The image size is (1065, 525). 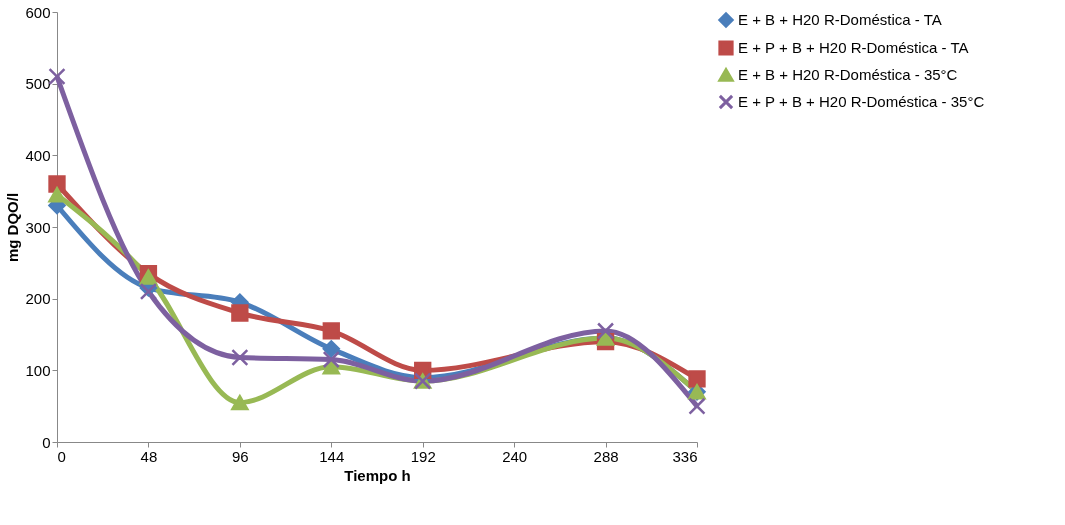 I want to click on legend-label: E + B + H20 R-Doméstica - 35°C, so click(x=848, y=74).